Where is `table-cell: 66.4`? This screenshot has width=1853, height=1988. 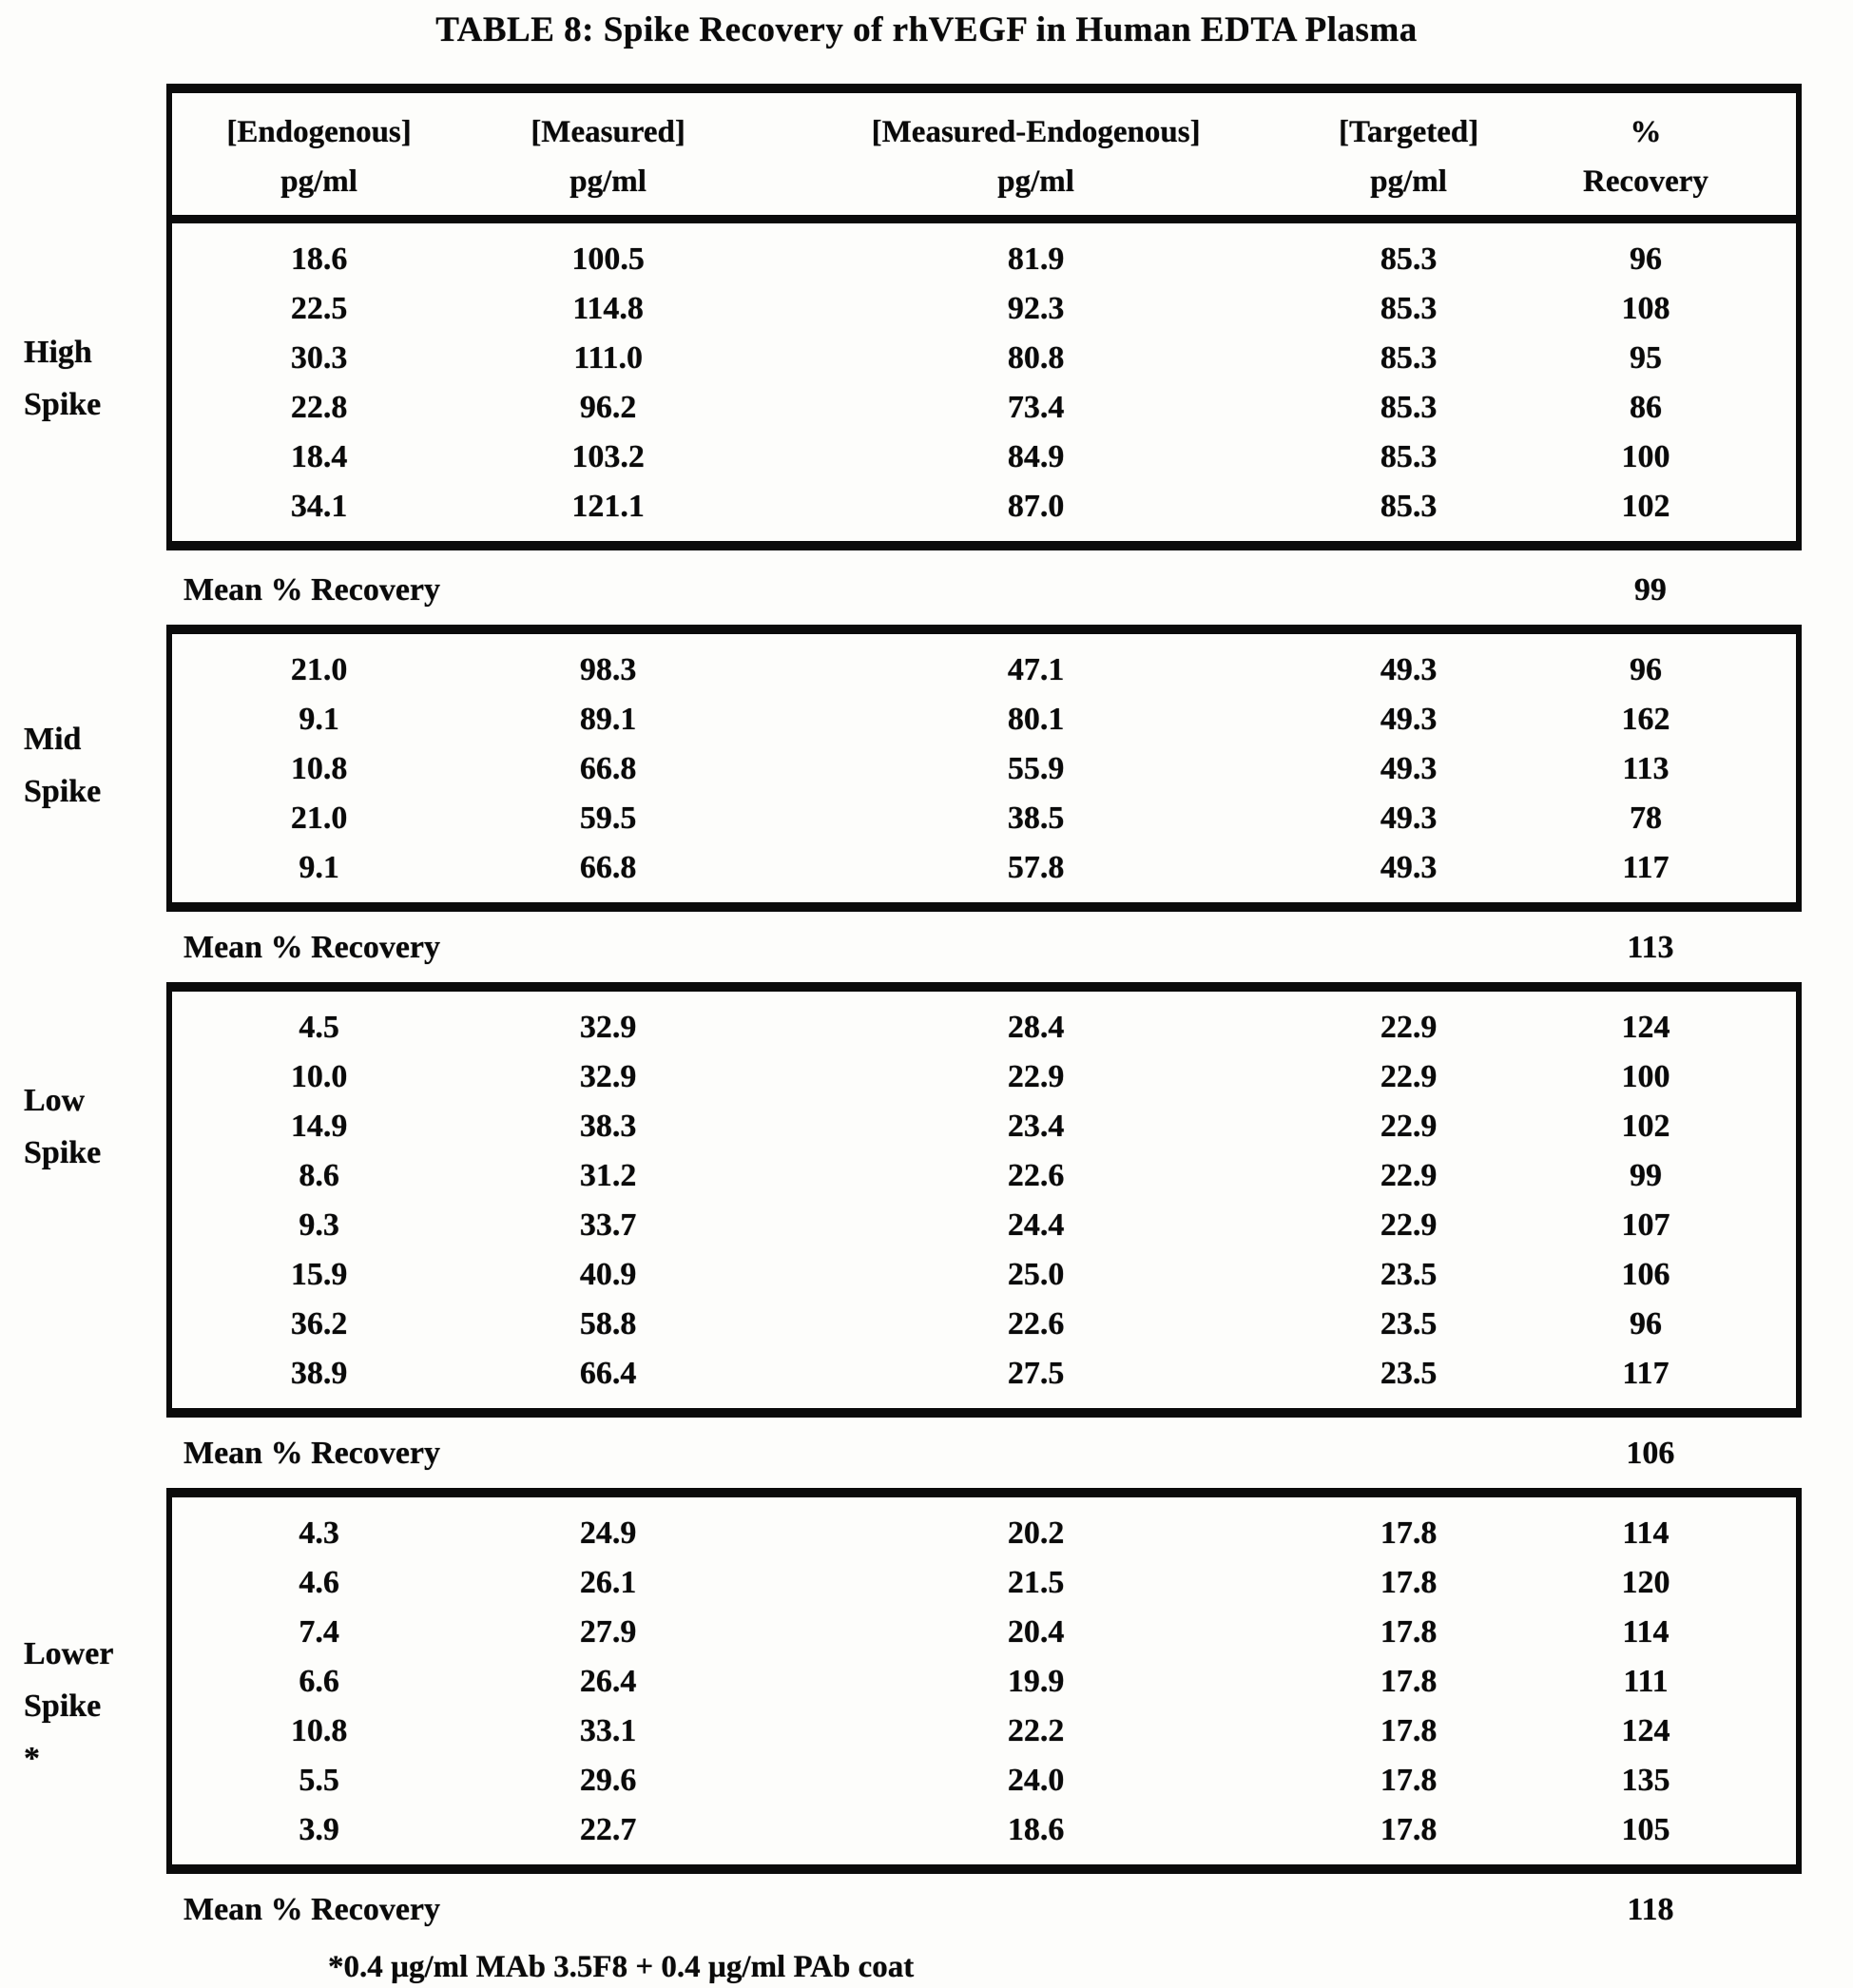 table-cell: 66.4 is located at coordinates (608, 1373).